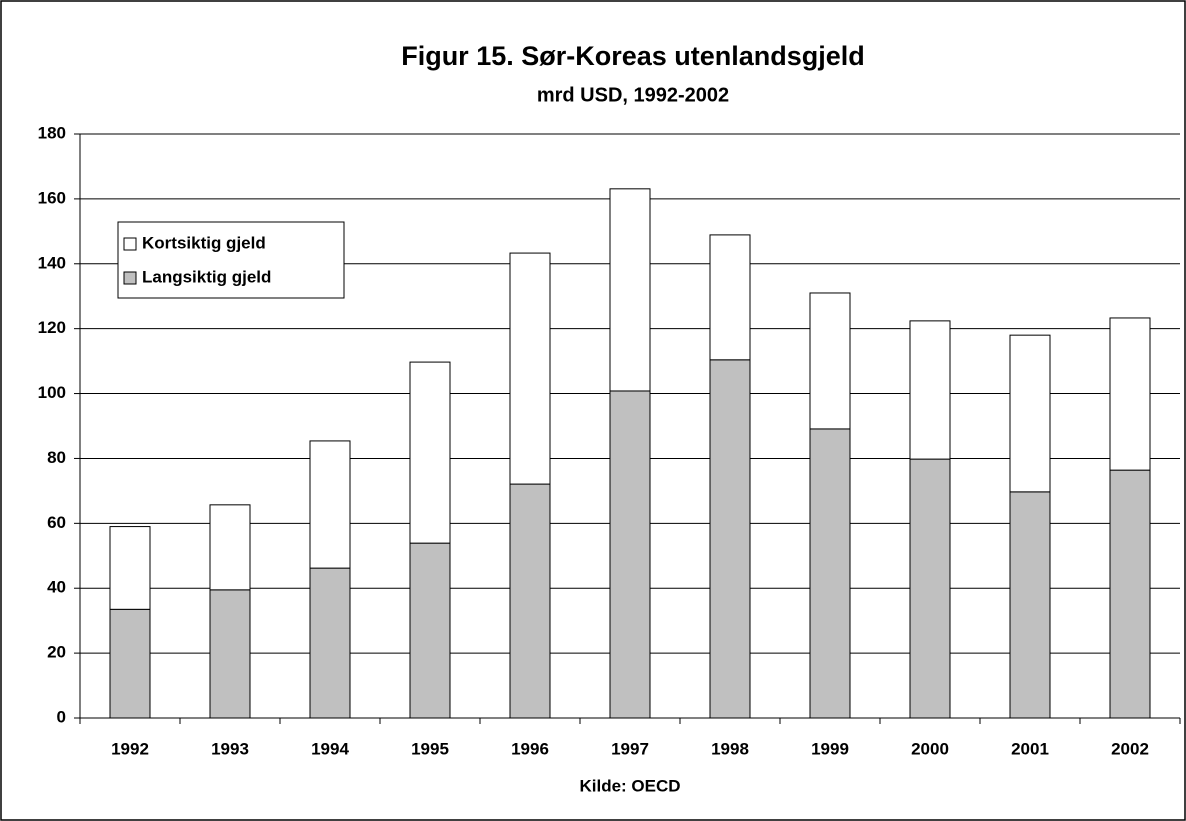 This screenshot has width=1186, height=821. Describe the element at coordinates (1130, 748) in the screenshot. I see `x-tick-label: 2002` at that location.